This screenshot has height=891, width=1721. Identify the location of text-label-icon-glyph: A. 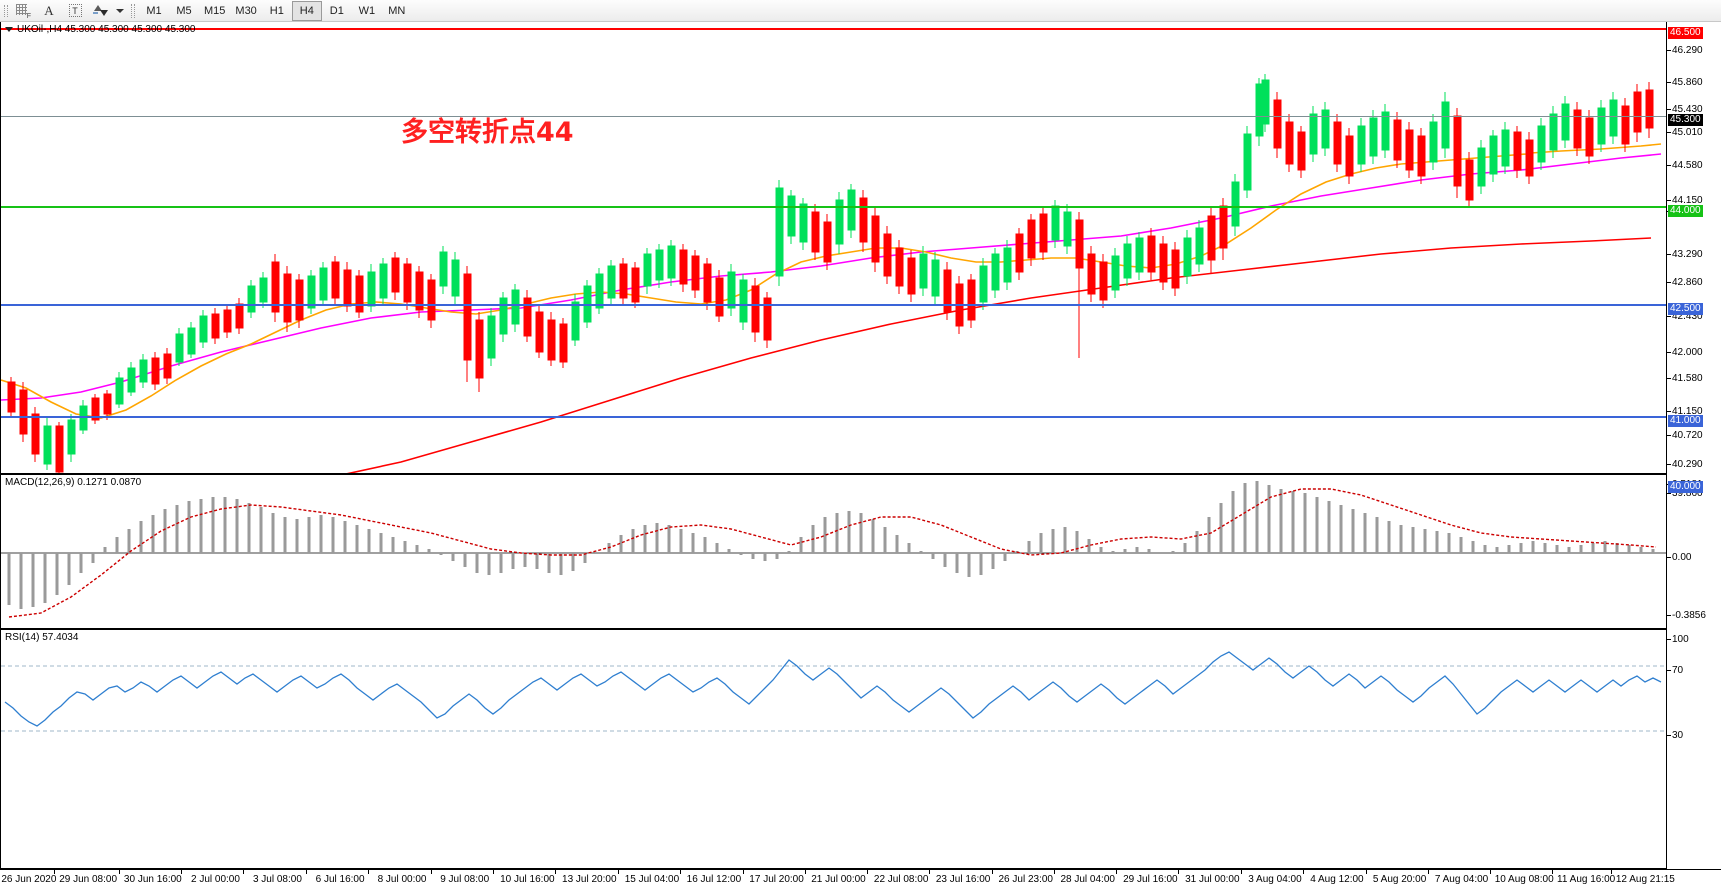
(49, 10).